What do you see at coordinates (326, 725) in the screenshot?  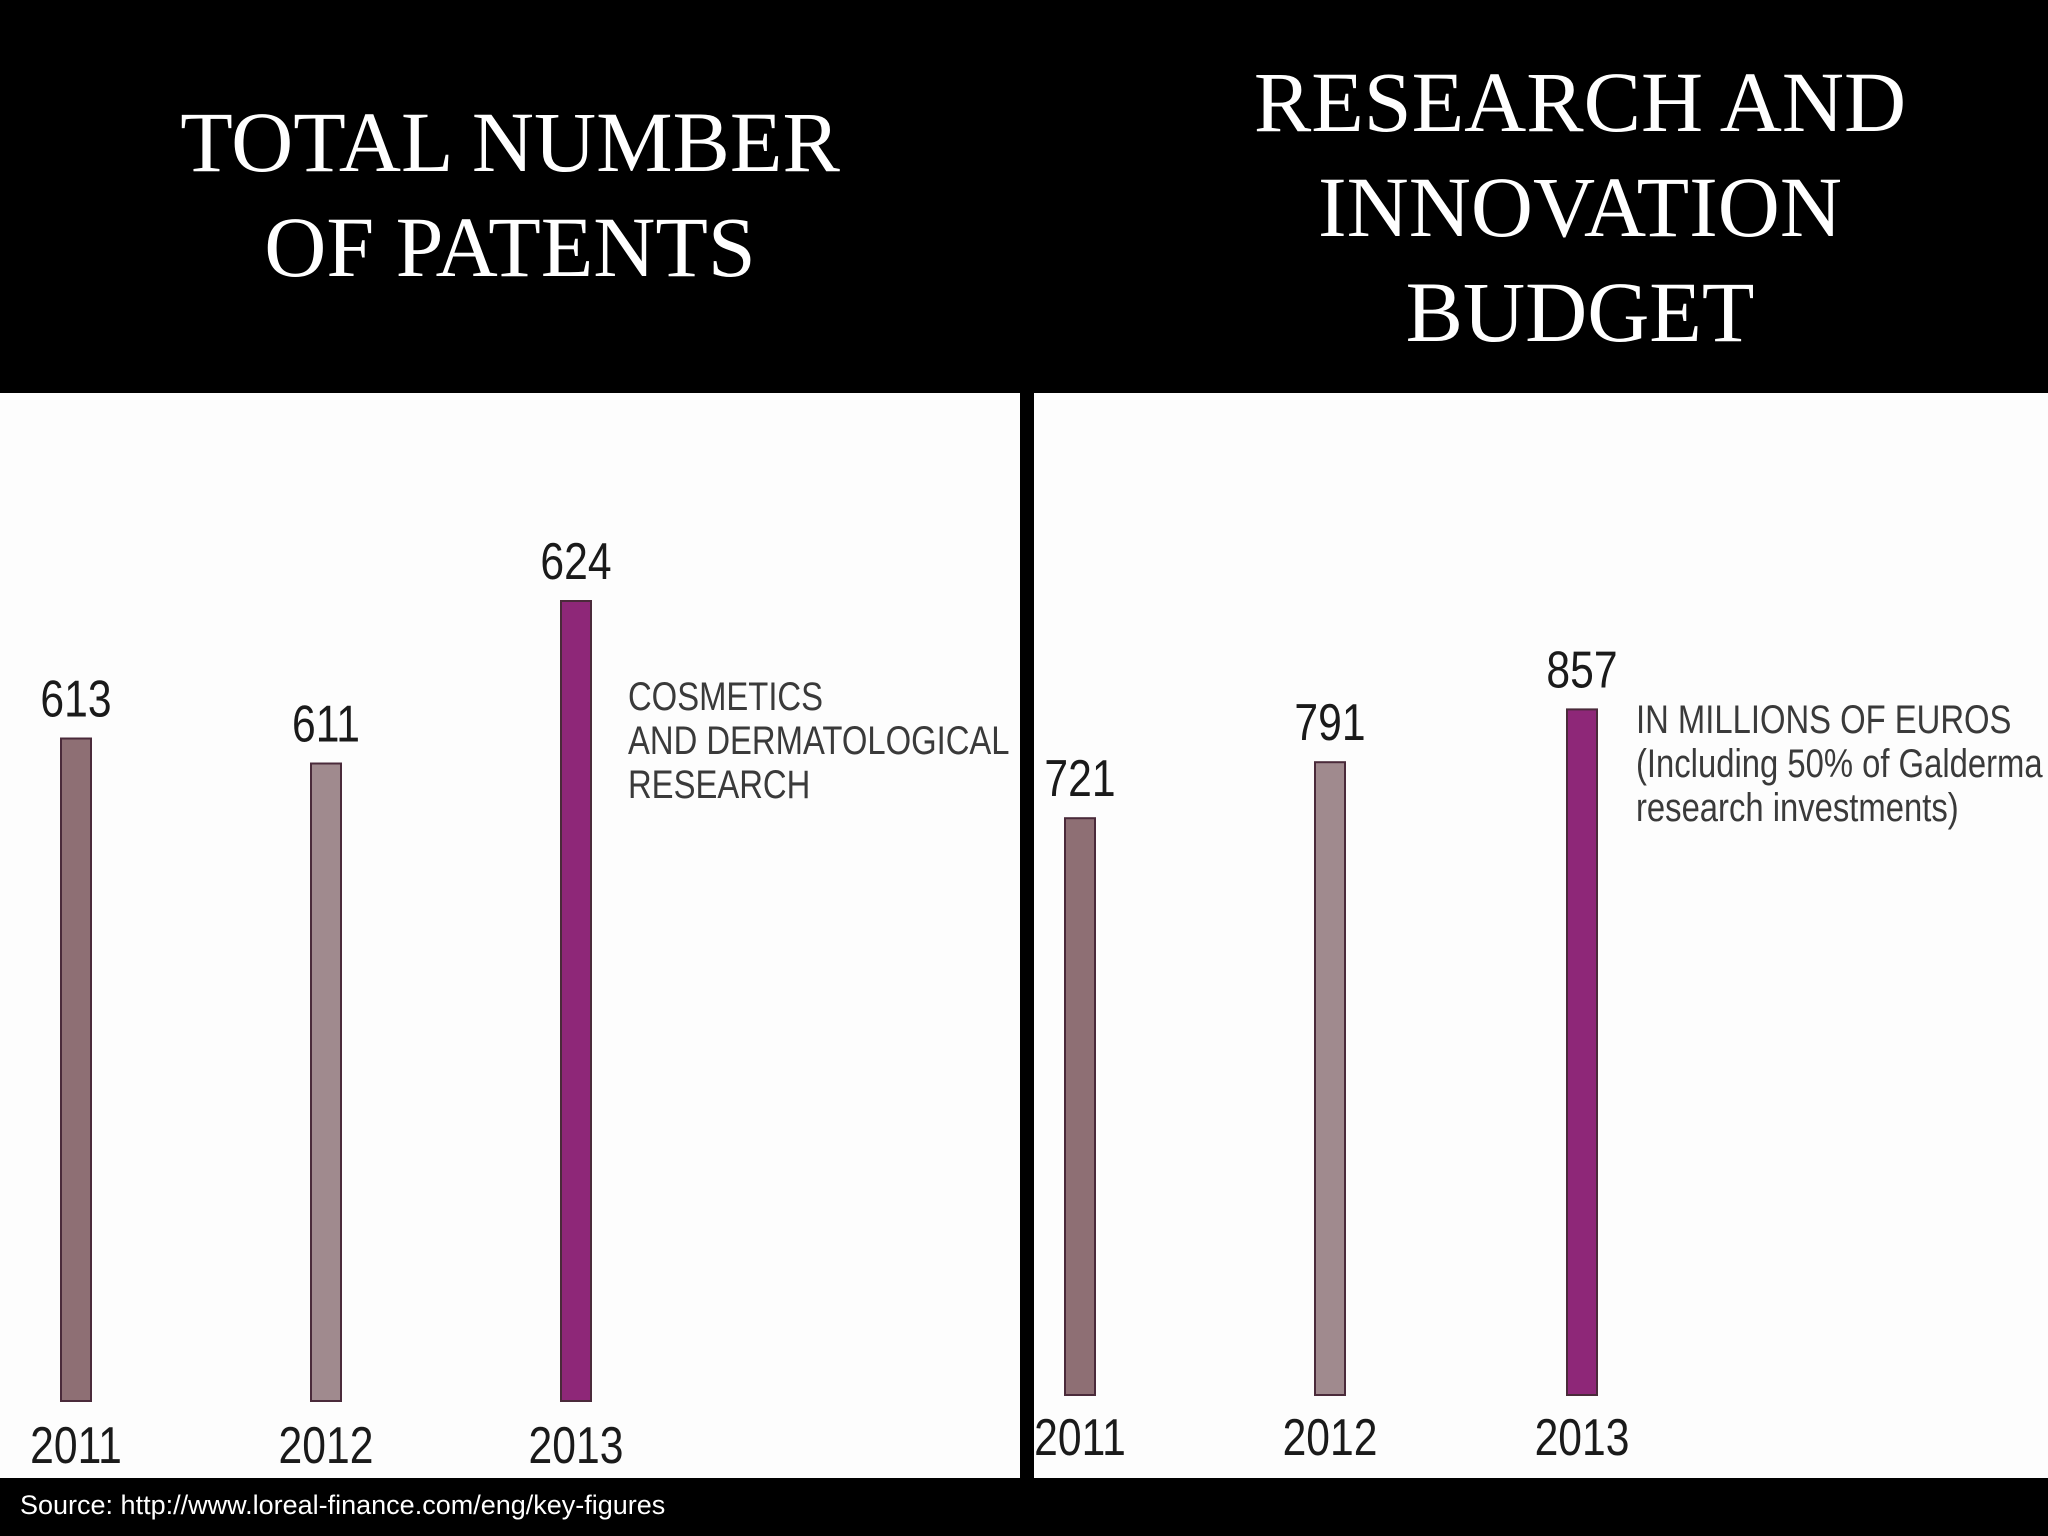 I see `value-label-2012: 611` at bounding box center [326, 725].